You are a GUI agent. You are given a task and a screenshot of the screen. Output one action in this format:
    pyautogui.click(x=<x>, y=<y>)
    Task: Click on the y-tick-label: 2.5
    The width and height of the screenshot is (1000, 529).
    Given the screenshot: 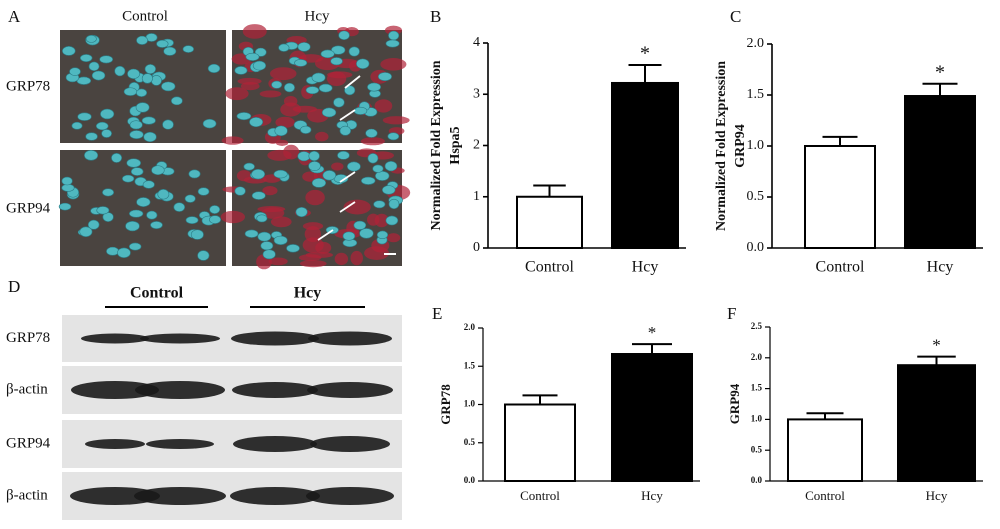 What is the action you would take?
    pyautogui.click(x=757, y=326)
    